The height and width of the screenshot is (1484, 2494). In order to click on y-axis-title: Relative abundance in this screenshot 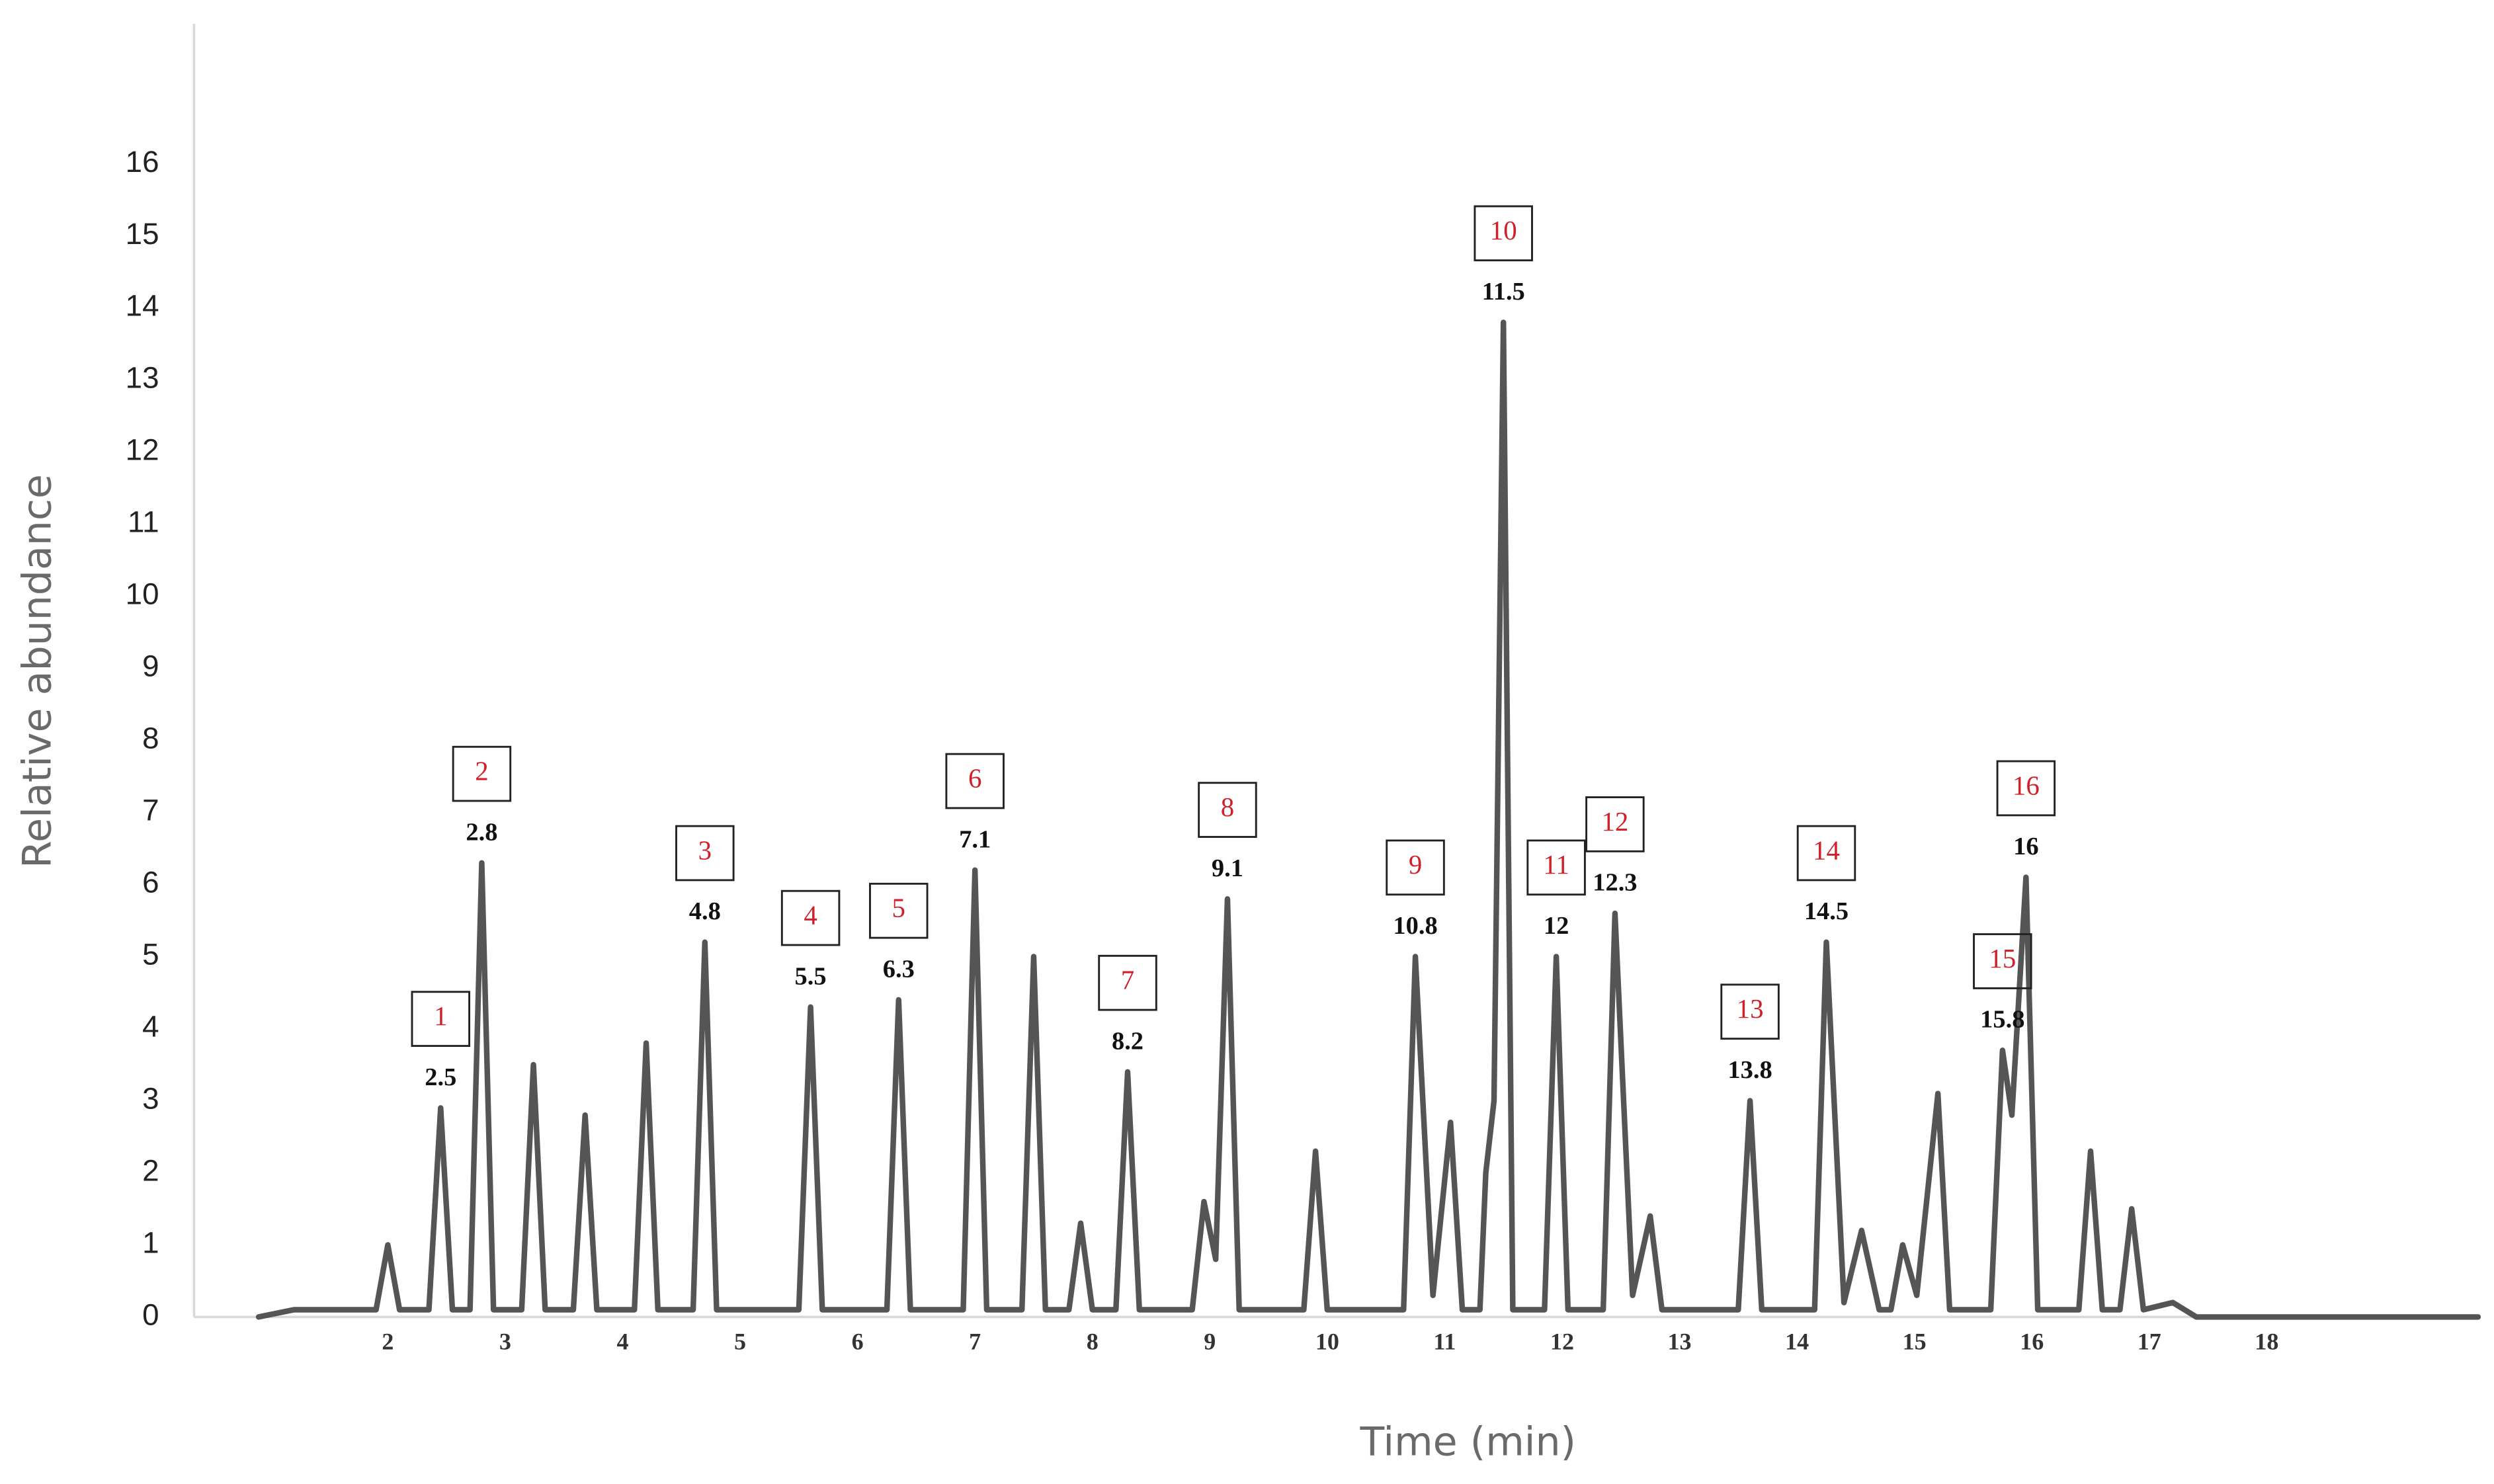, I will do `click(38, 671)`.